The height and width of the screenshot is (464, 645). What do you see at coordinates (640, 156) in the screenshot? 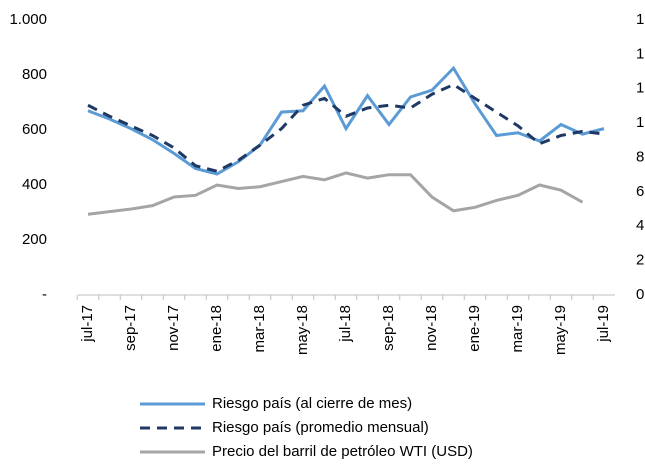
I see `y2-tick-label: 8` at bounding box center [640, 156].